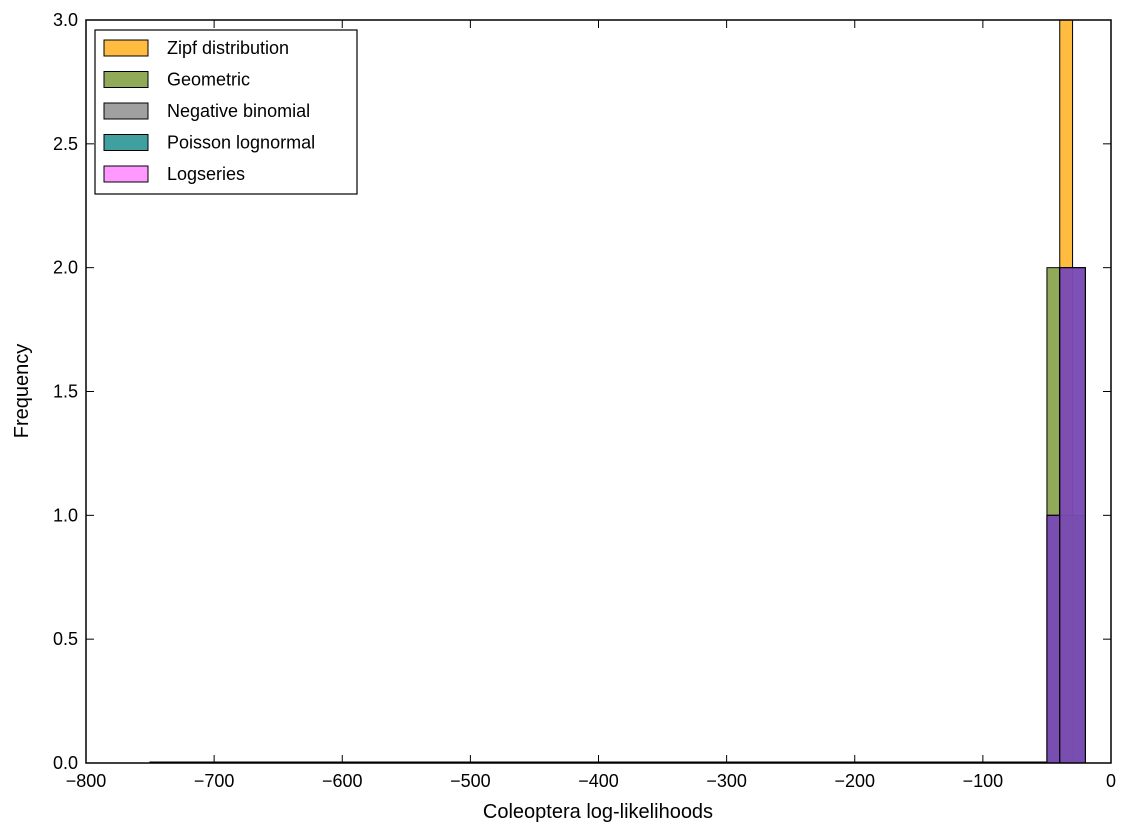 Image resolution: width=1124 pixels, height=836 pixels. Describe the element at coordinates (208, 80) in the screenshot. I see `legend-label: Geometric` at that location.